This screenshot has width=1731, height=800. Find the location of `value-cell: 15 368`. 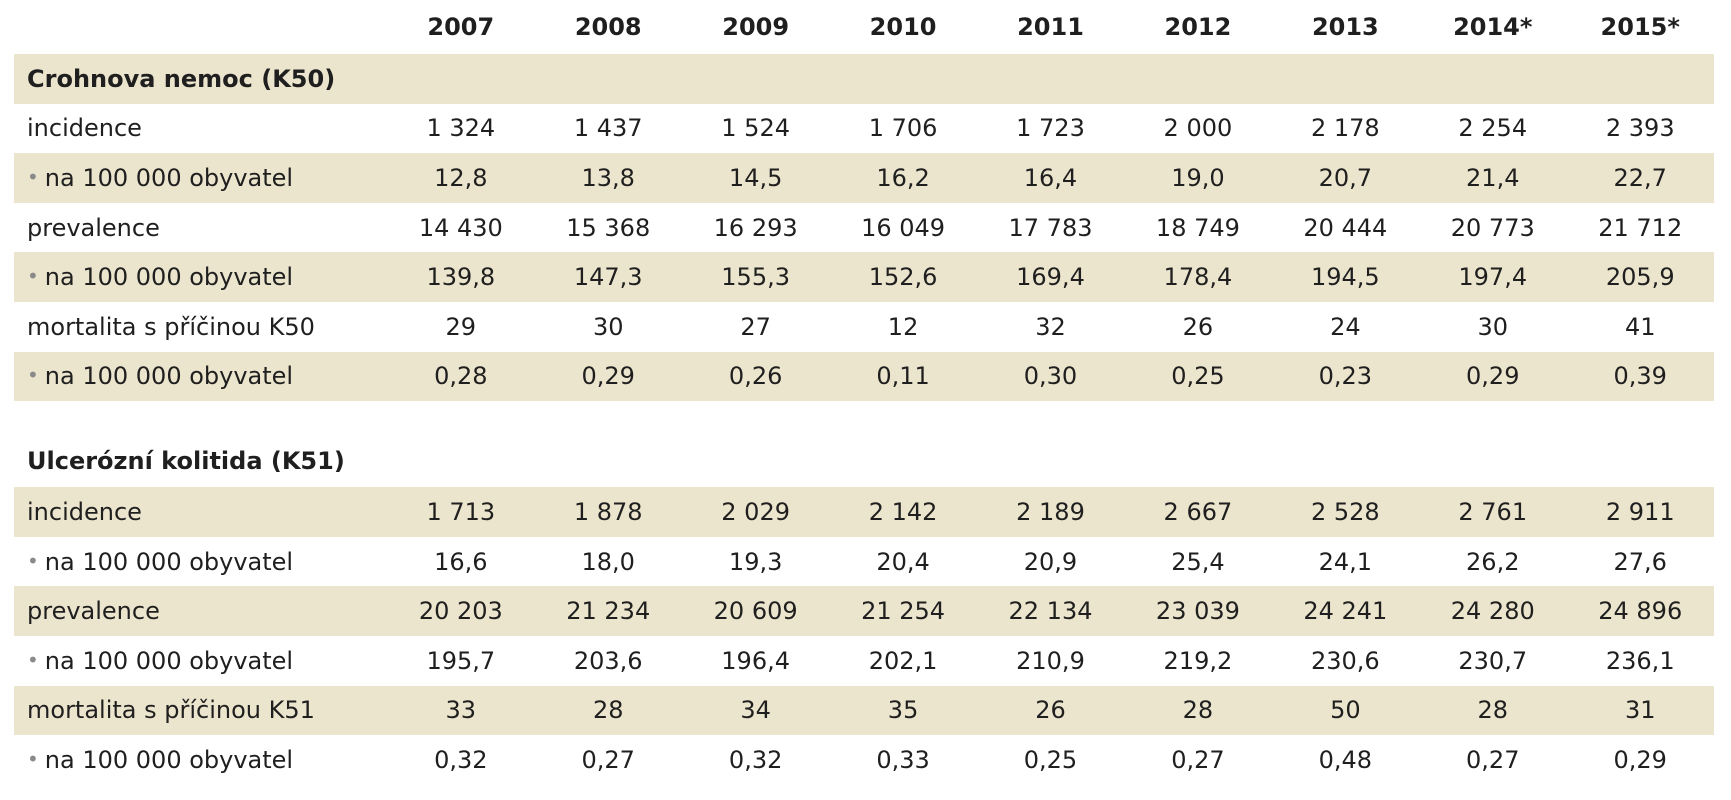

value-cell: 15 368 is located at coordinates (608, 227).